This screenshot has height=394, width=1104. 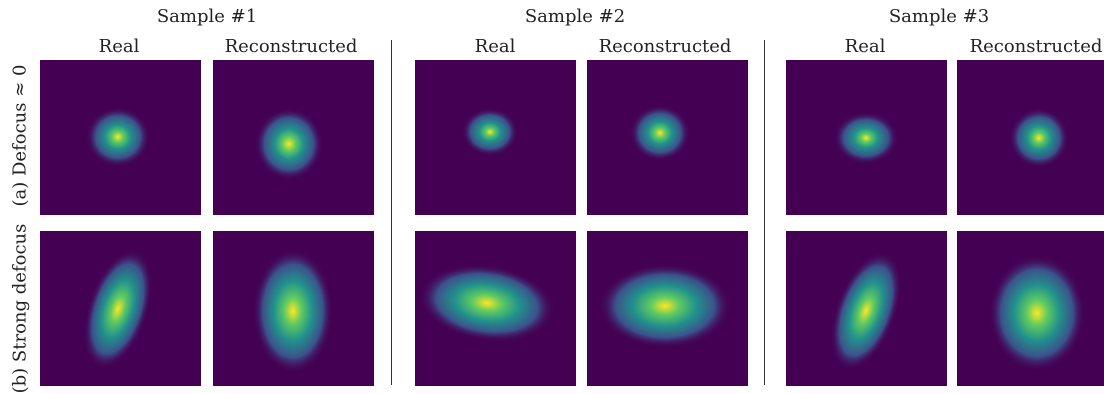 What do you see at coordinates (1036, 46) in the screenshot?
I see `s3-recon-label: Reconstructed` at bounding box center [1036, 46].